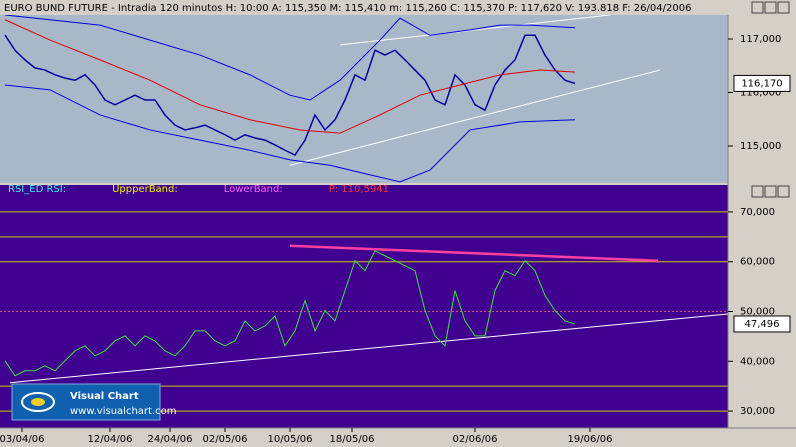 This screenshot has width=796, height=447. Describe the element at coordinates (760, 146) in the screenshot. I see `y-tick-label: 115,000` at that location.